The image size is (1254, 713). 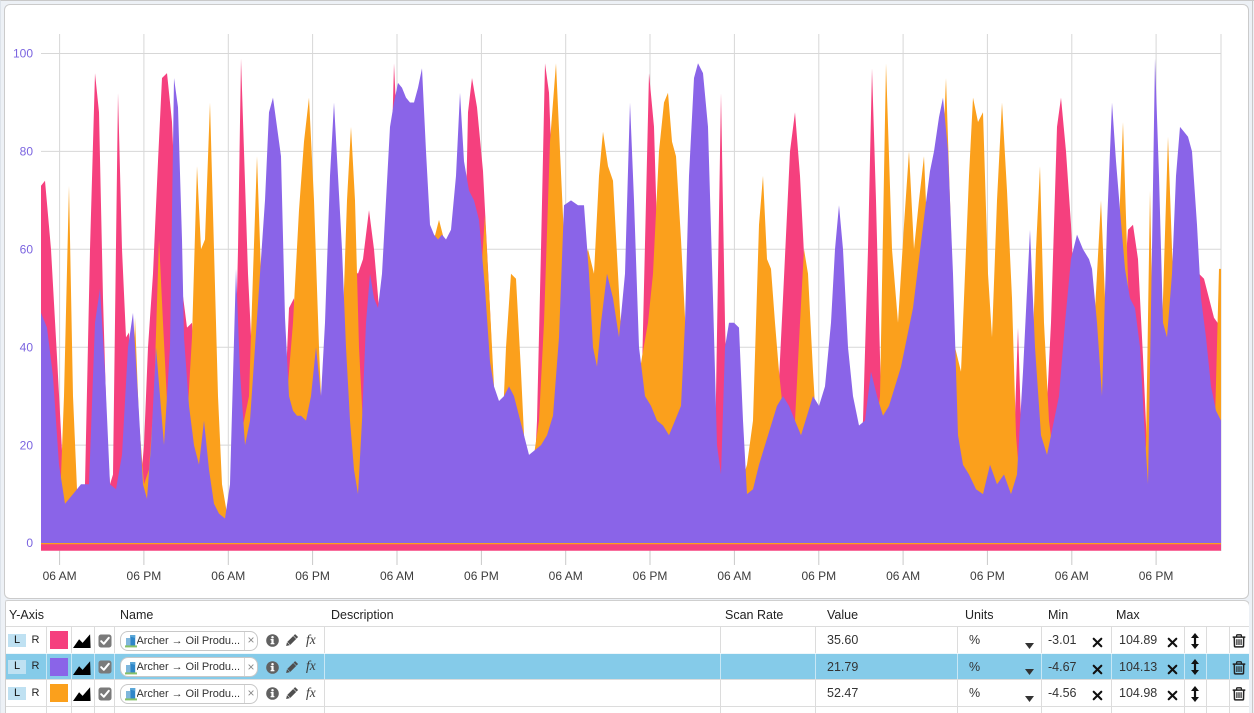 I want to click on svg-text: 60, so click(x=27, y=250).